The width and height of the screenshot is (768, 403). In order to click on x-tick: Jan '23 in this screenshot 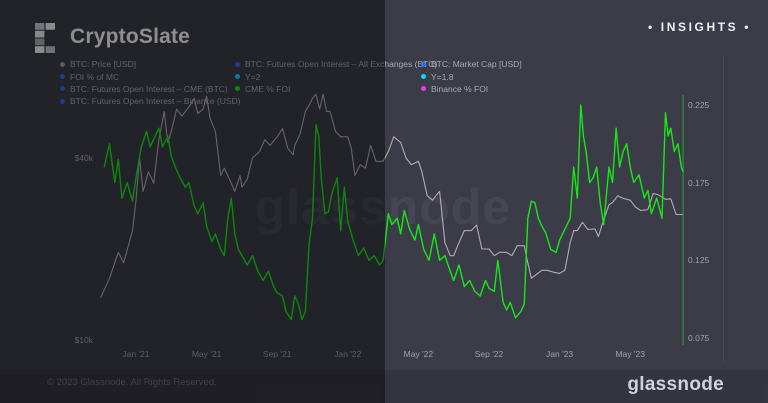, I will do `click(560, 354)`.